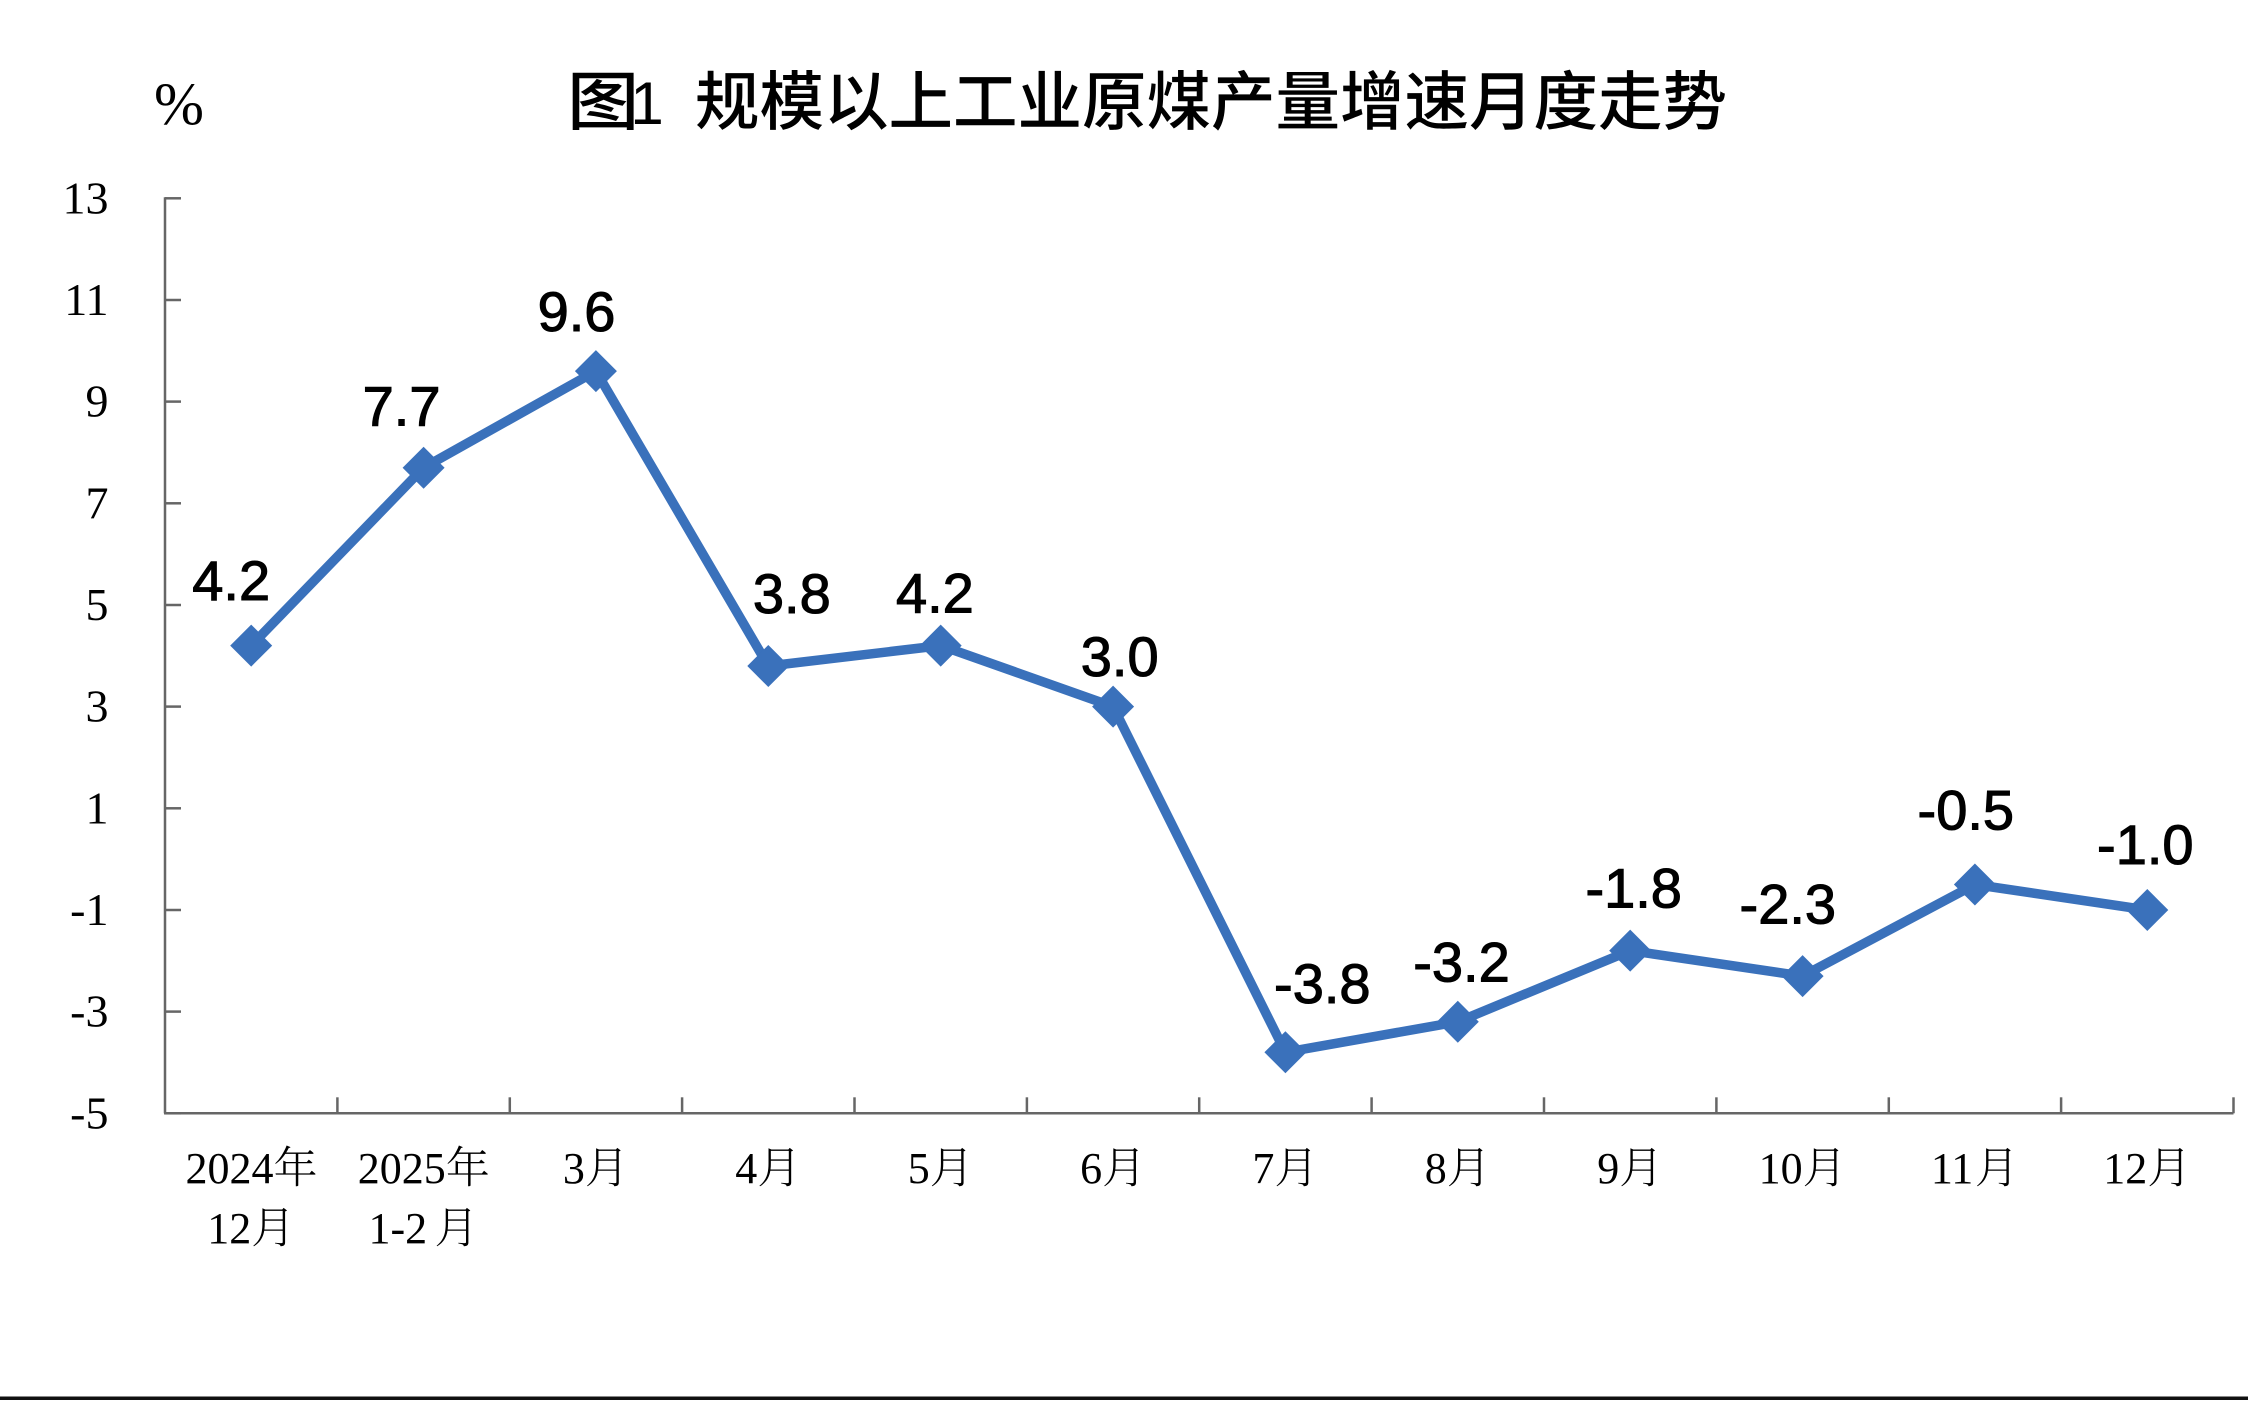  I want to click on svg-text: 3.0, so click(1120, 656).